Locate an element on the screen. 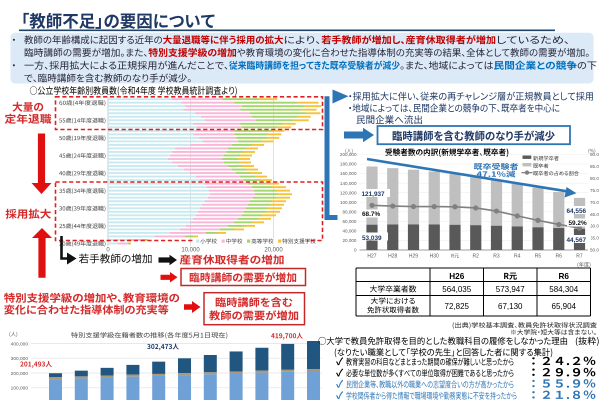 The image size is (600, 400). svg-text: 55.0 is located at coordinates (594, 238).